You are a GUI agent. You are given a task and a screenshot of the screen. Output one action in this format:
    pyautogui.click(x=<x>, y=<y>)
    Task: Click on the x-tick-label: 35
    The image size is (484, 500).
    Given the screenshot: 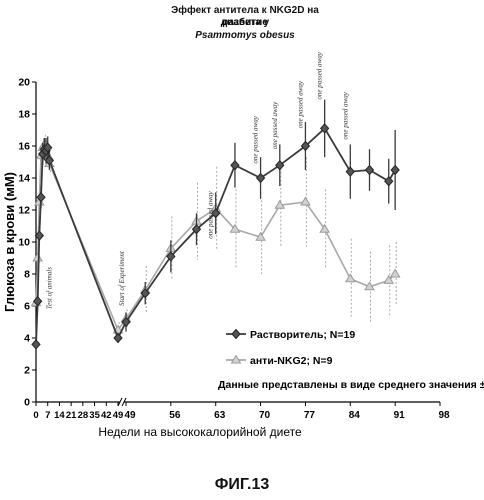 What is the action you would take?
    pyautogui.click(x=94, y=415)
    